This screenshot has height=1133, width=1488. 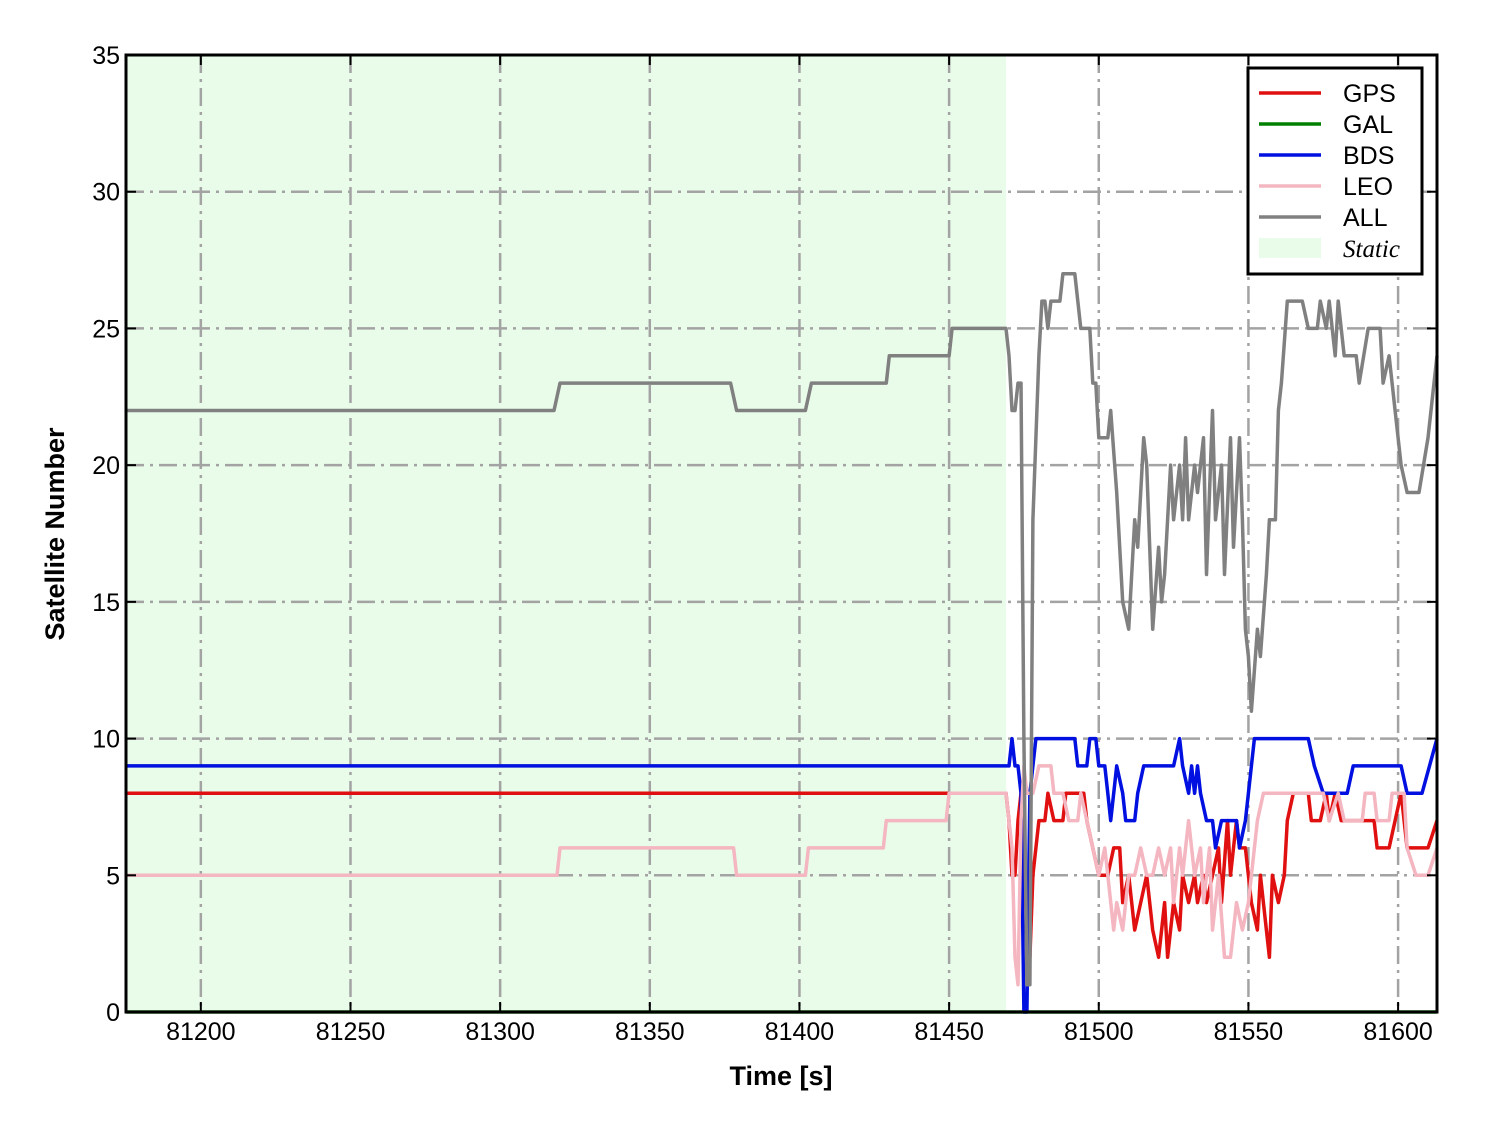 What do you see at coordinates (800, 1032) in the screenshot?
I see `x-tick-label: 81400` at bounding box center [800, 1032].